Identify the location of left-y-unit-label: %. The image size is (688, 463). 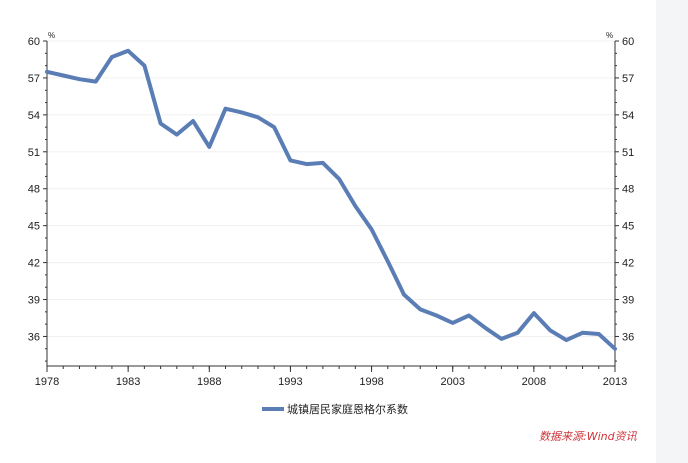
(51, 35).